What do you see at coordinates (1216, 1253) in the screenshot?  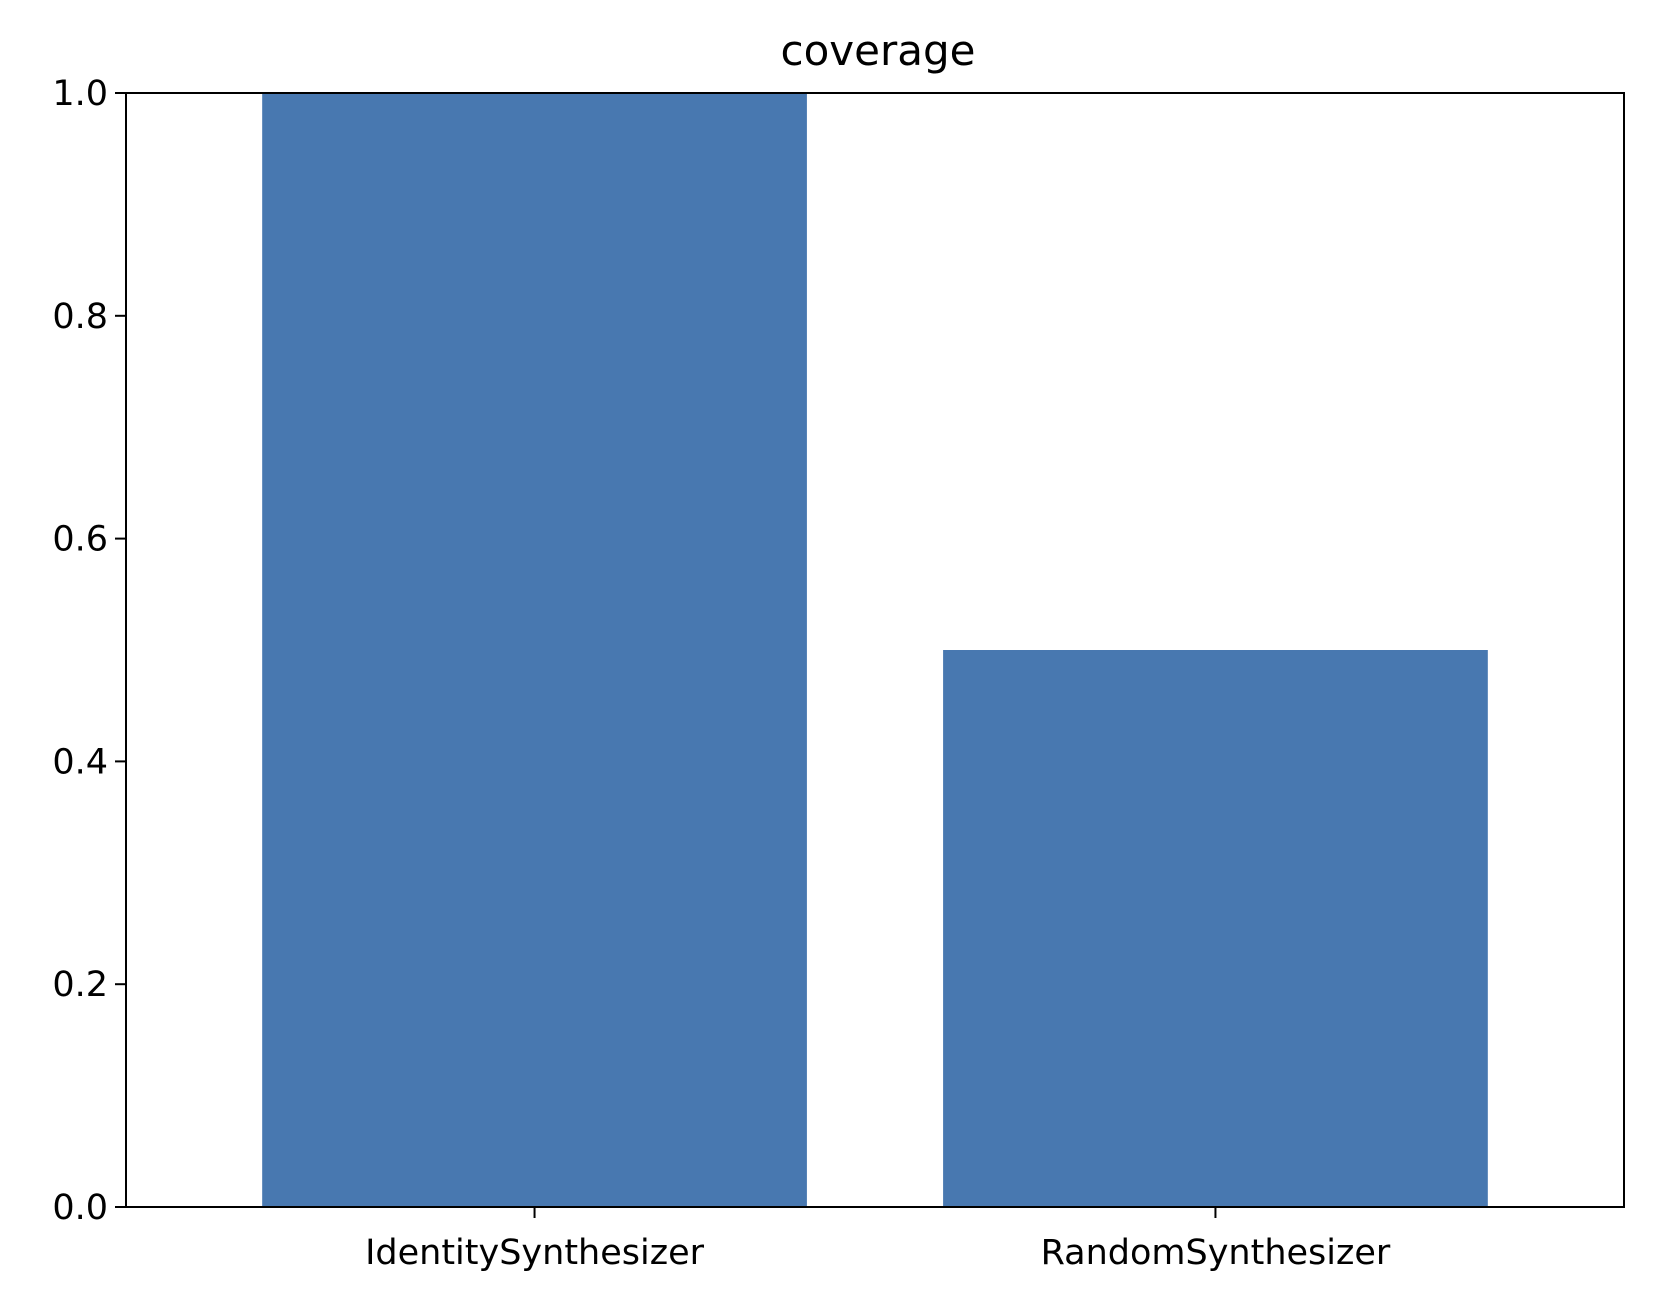 I see `x-tick-label: RandomSynthesizer` at bounding box center [1216, 1253].